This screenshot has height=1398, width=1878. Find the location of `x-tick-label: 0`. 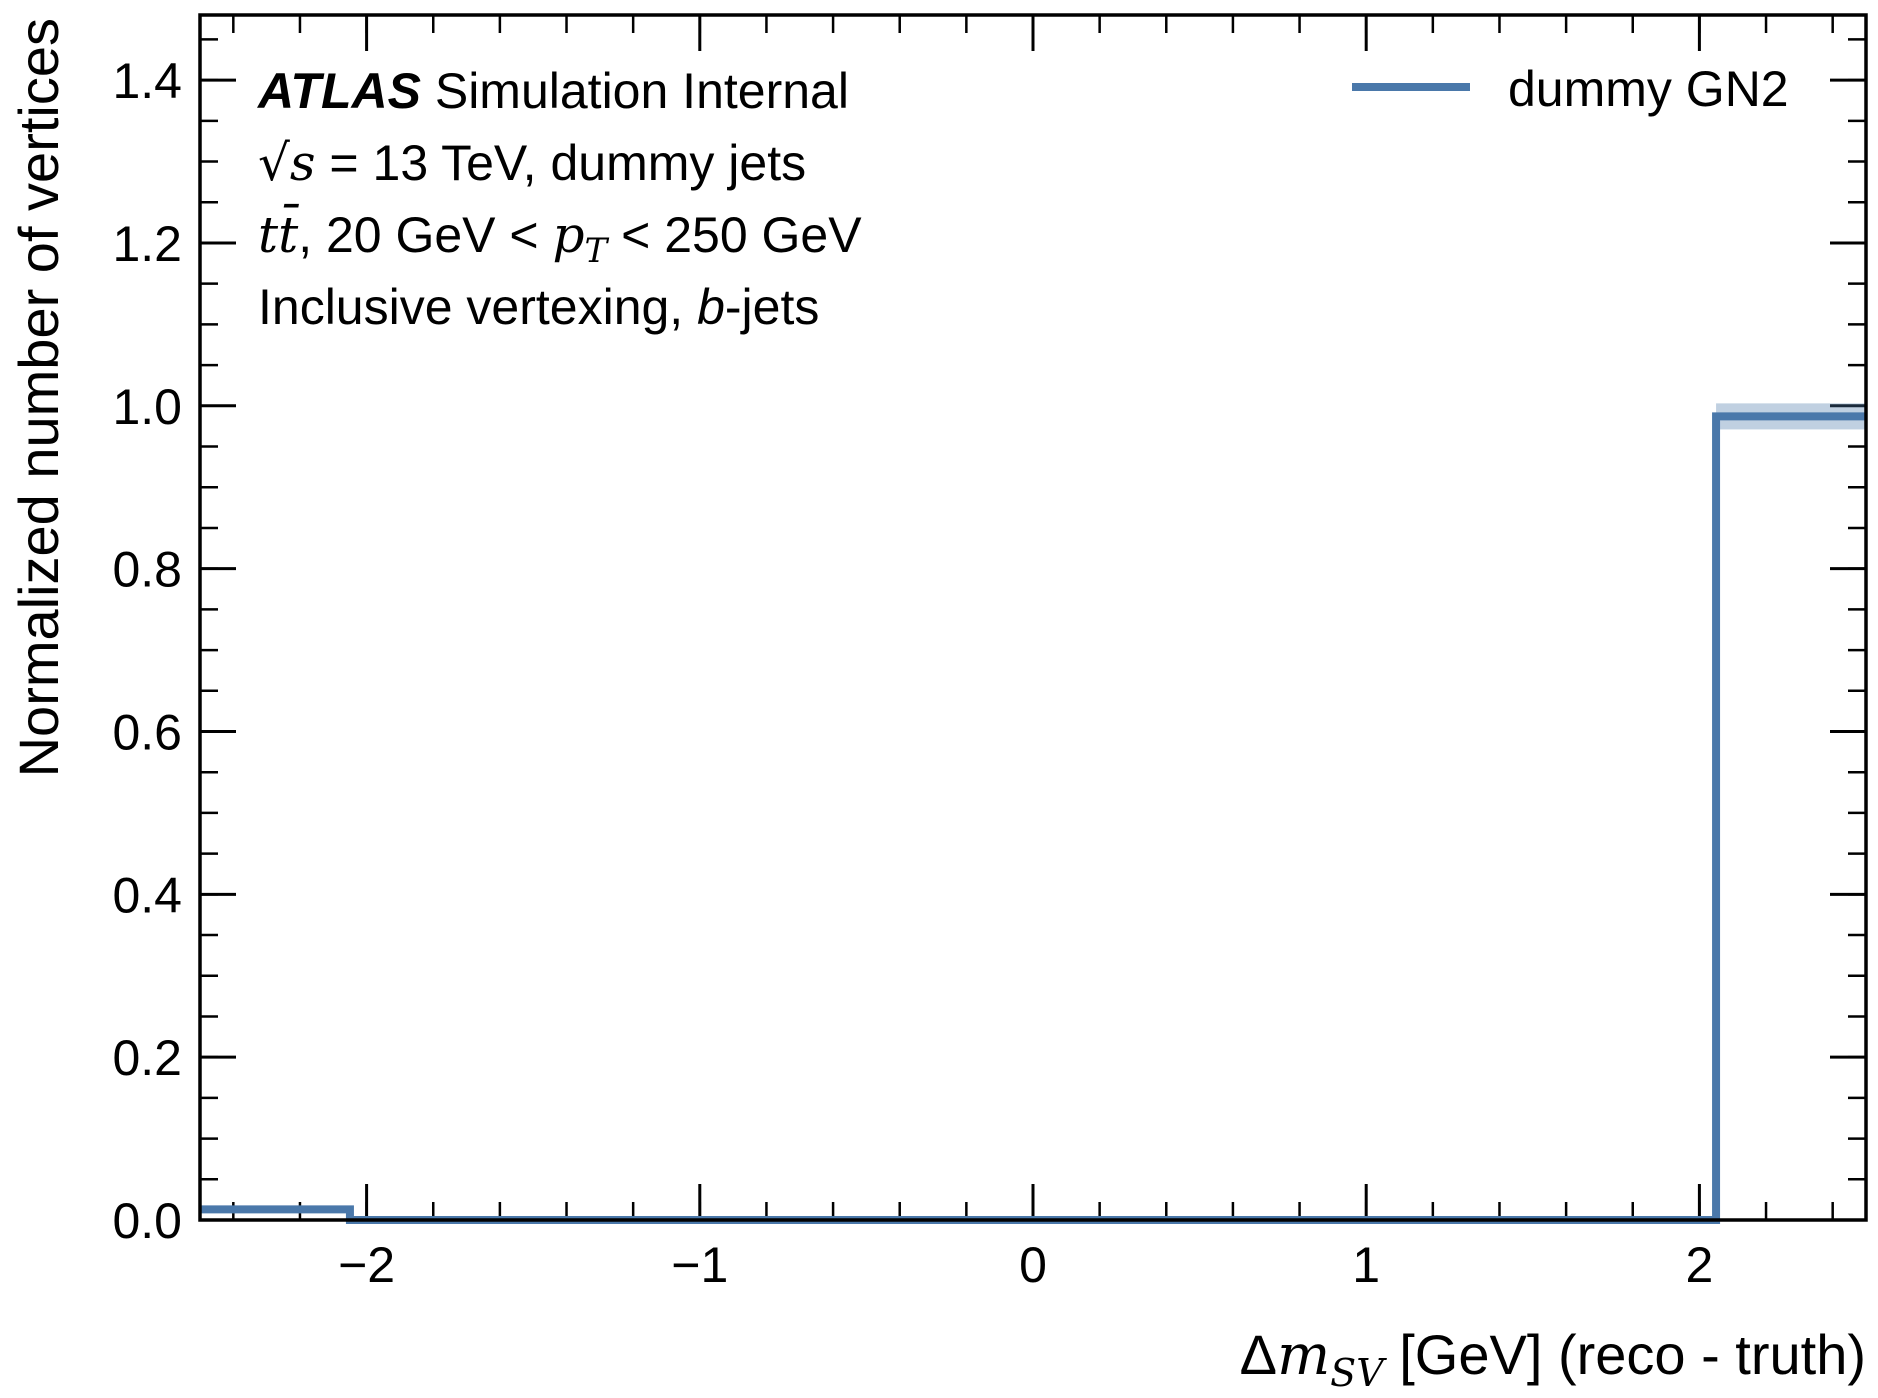

x-tick-label: 0 is located at coordinates (1033, 1265).